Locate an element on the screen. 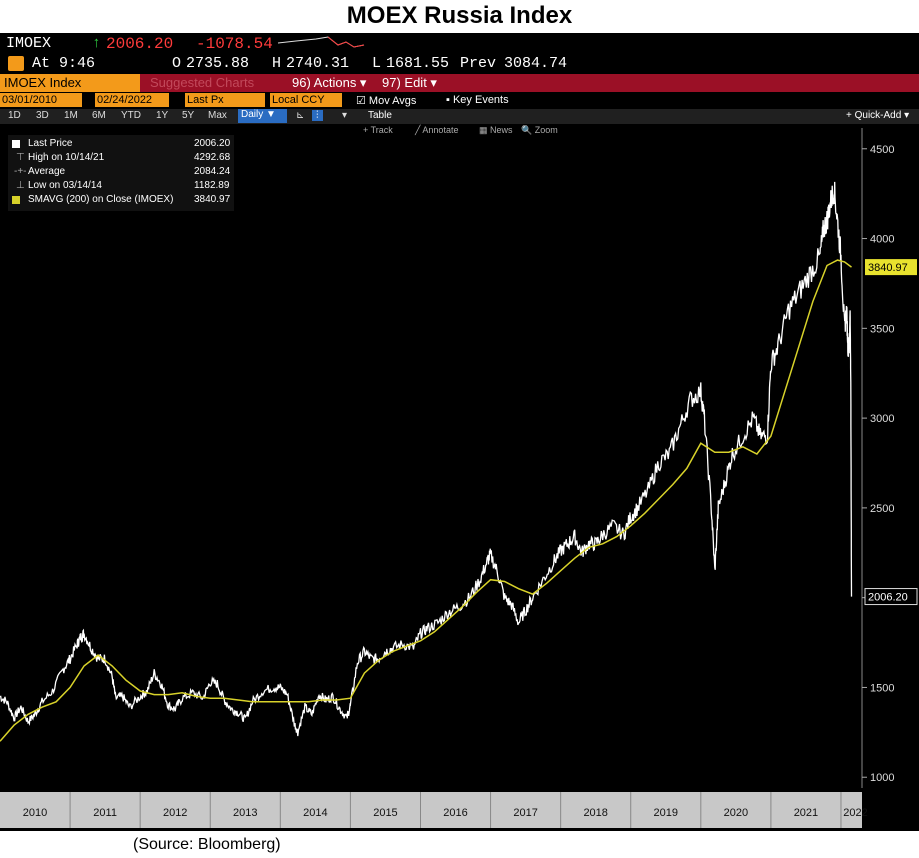 Image resolution: width=919 pixels, height=858 pixels. track-tool: + Track is located at coordinates (378, 130).